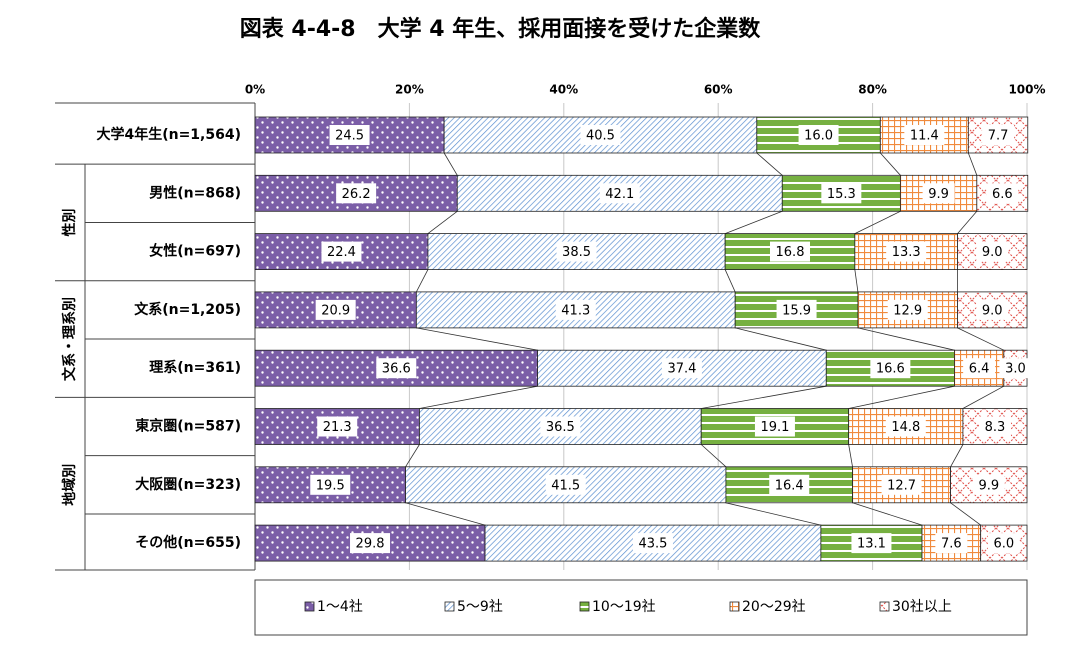 The image size is (1085, 645). I want to click on value-label: 42.1, so click(619, 194).